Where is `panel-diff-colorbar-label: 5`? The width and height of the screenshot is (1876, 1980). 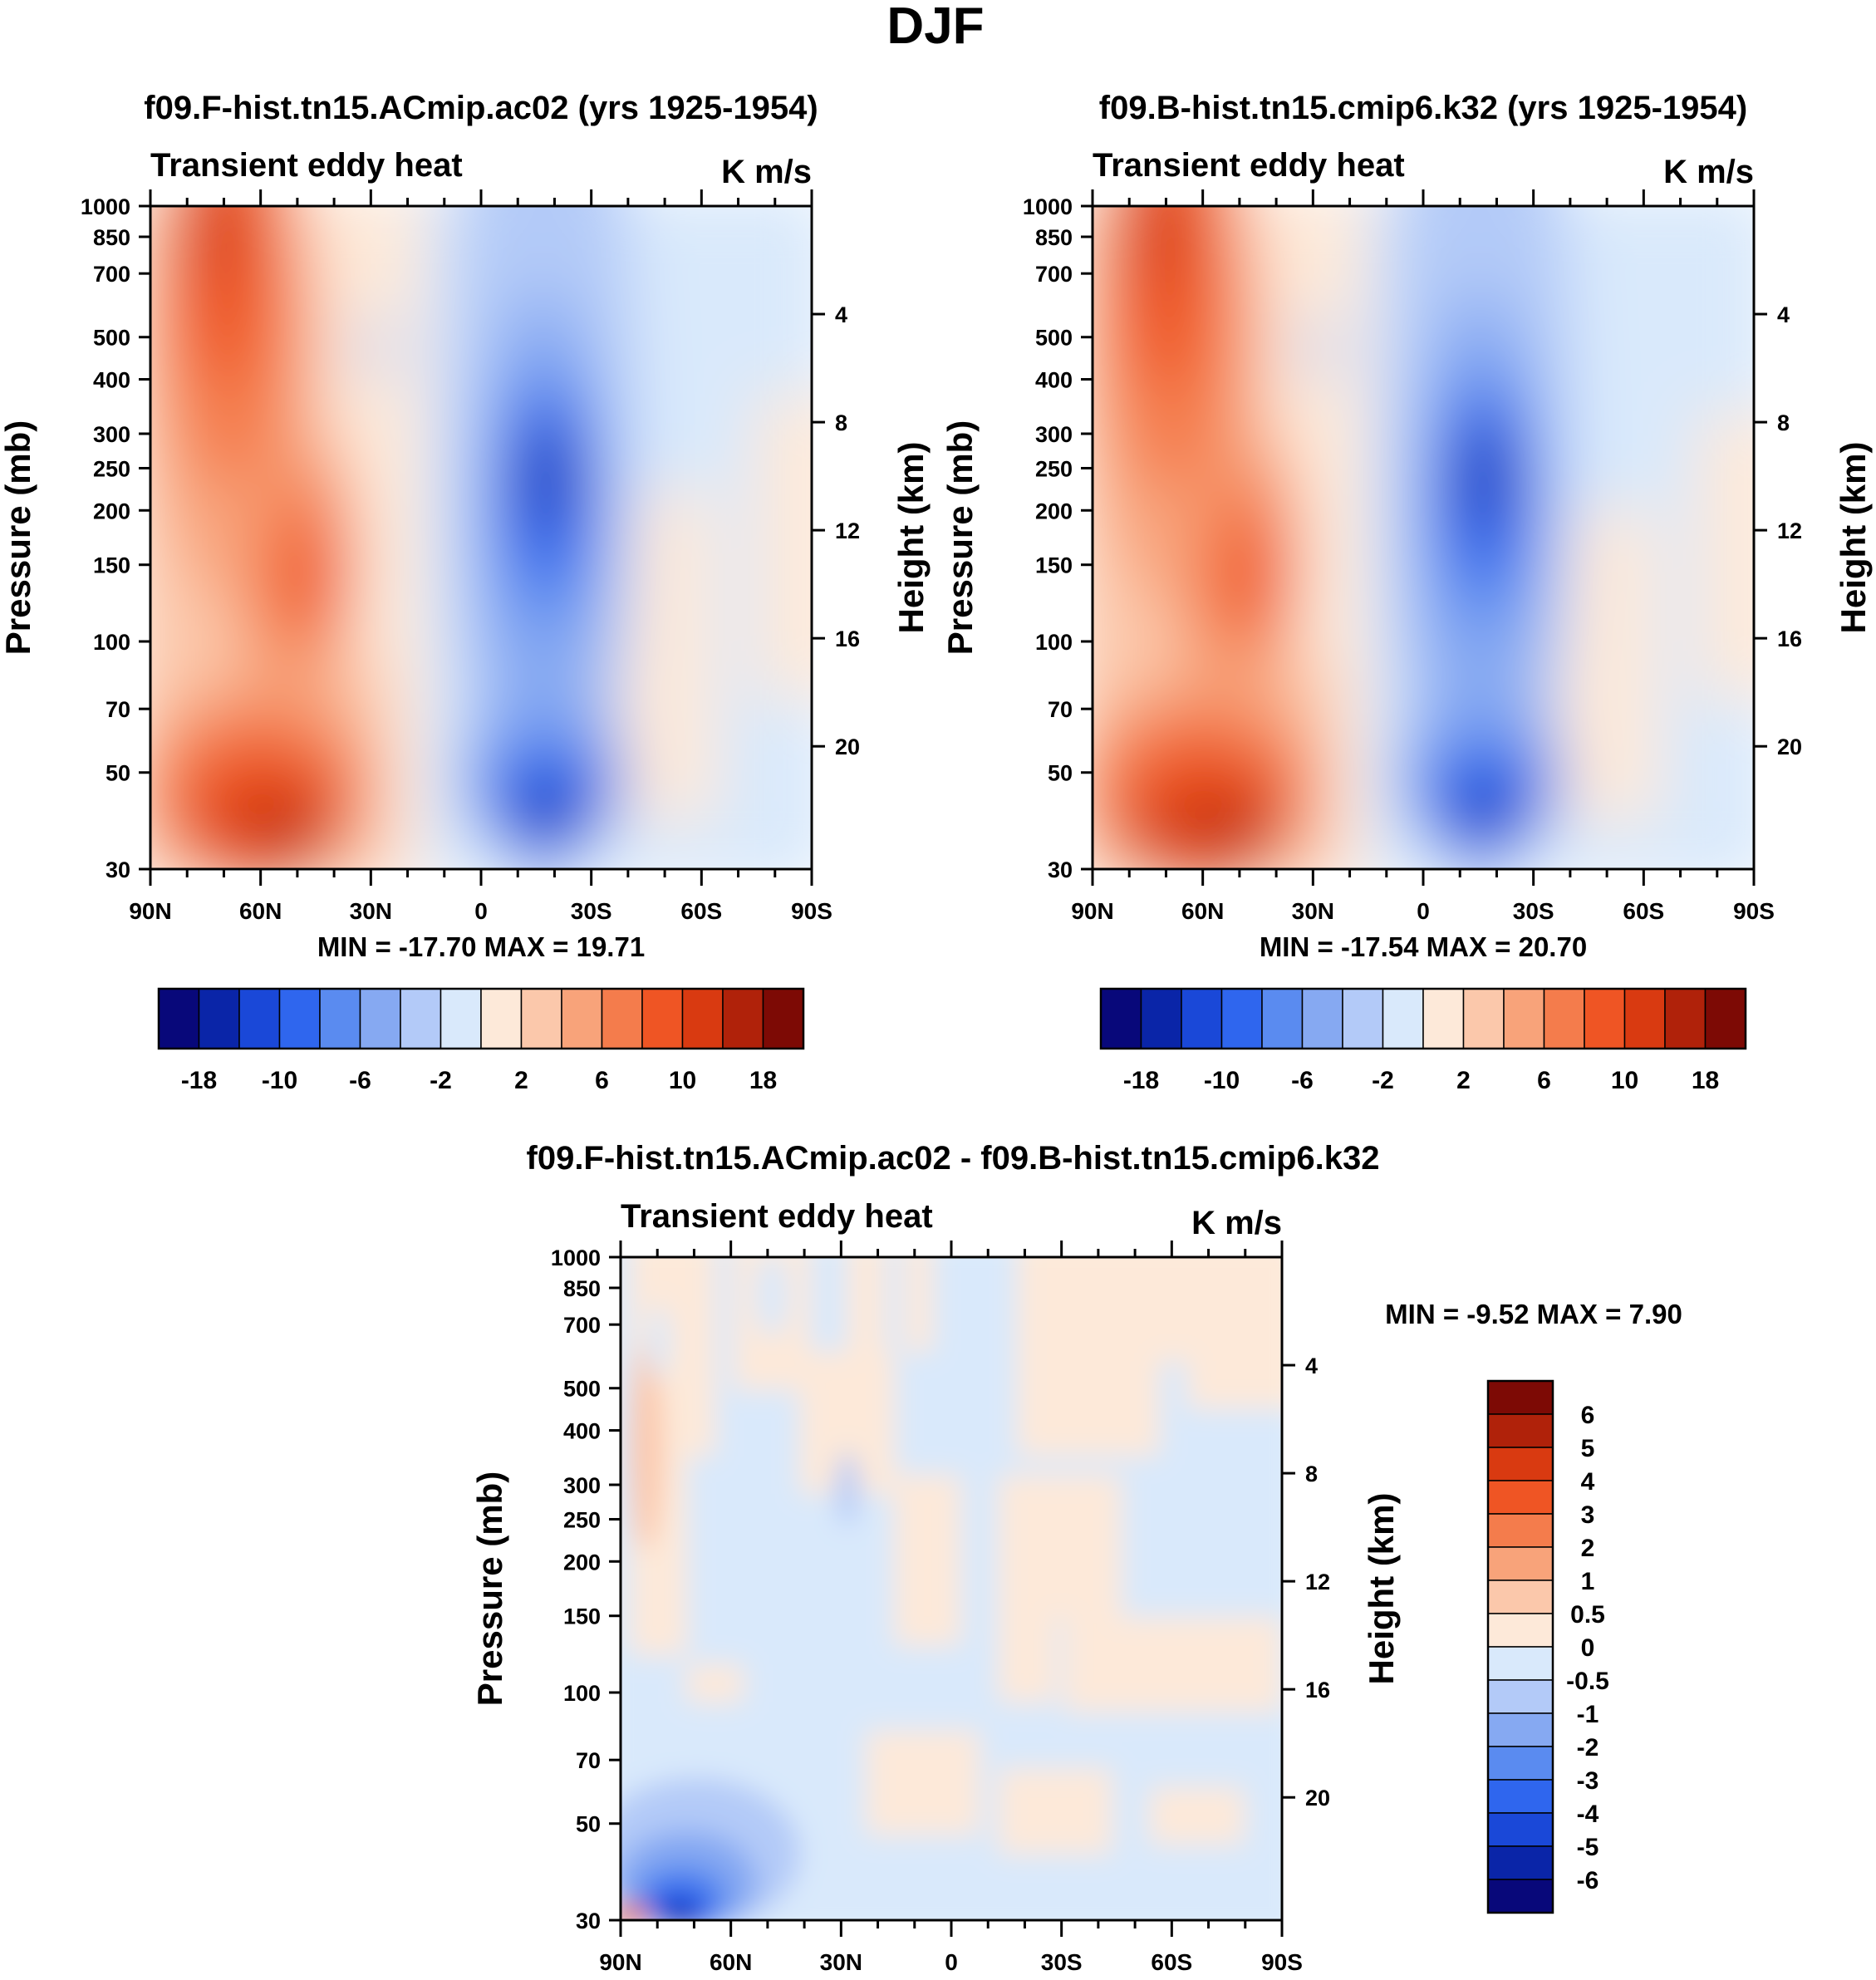 panel-diff-colorbar-label: 5 is located at coordinates (1588, 1448).